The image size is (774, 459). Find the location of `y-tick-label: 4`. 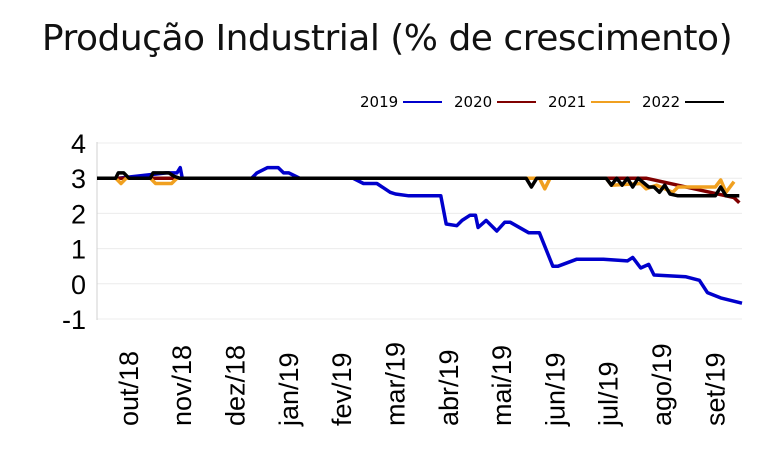

y-tick-label: 4 is located at coordinates (78, 144).